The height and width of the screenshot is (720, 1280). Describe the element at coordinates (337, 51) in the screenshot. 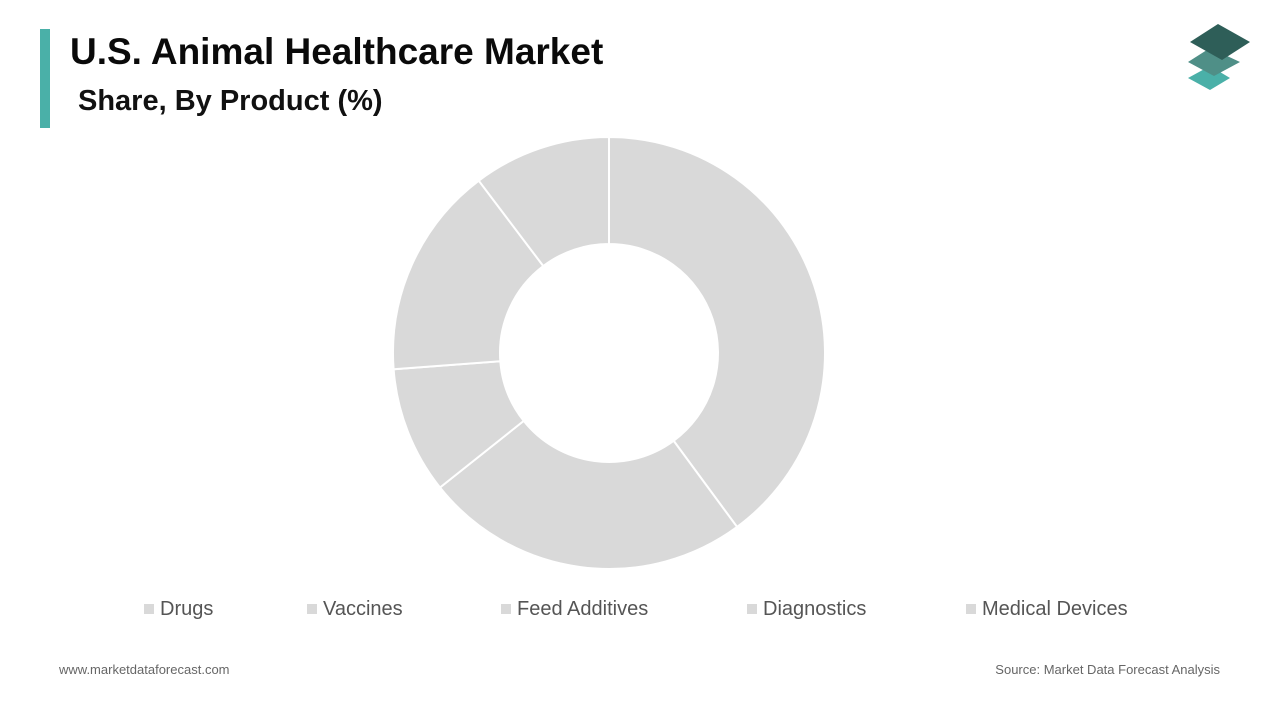

I see `chart-title: U.S. Animal Healthcare Market` at that location.